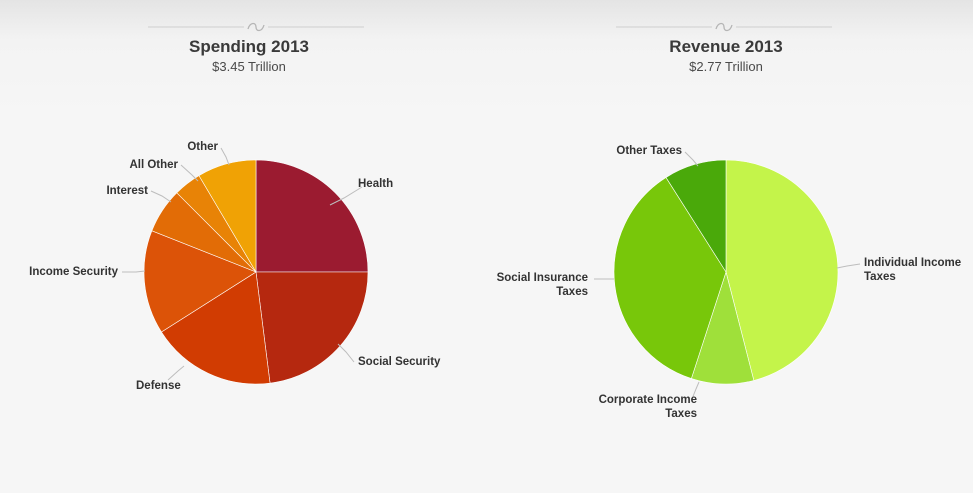 The width and height of the screenshot is (973, 493). What do you see at coordinates (649, 151) in the screenshot?
I see `slice-label: Other Taxes` at bounding box center [649, 151].